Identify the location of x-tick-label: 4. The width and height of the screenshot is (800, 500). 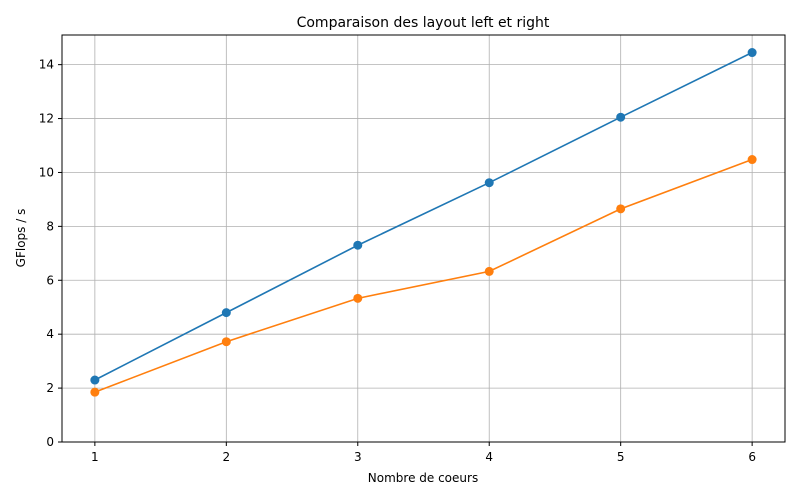
(489, 457).